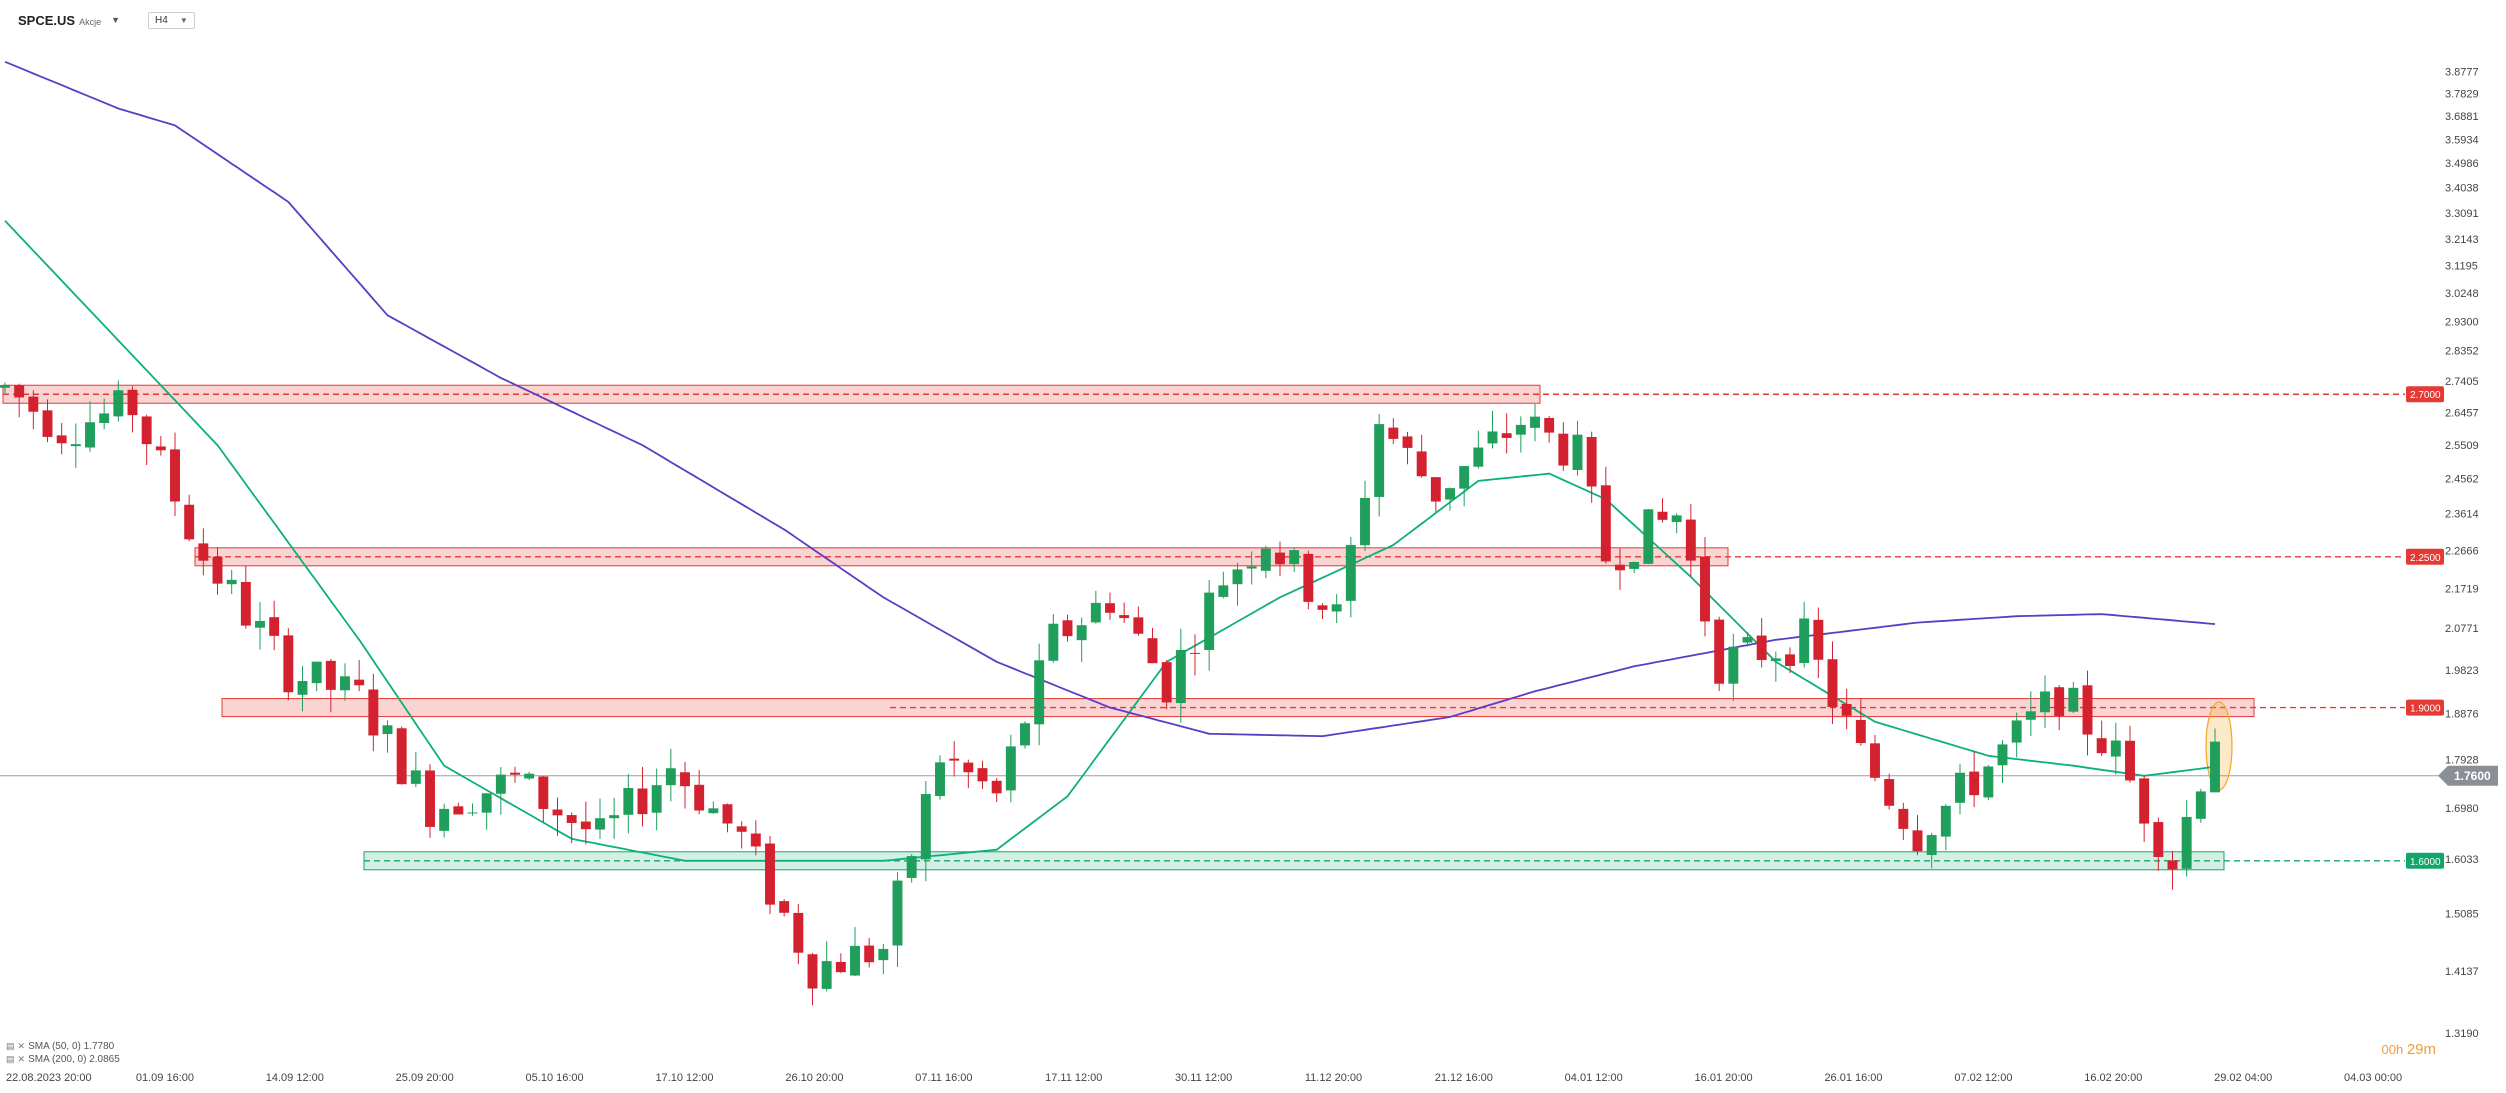 The image size is (2506, 1093). I want to click on price-tick-label: 1.6980, so click(2462, 809).